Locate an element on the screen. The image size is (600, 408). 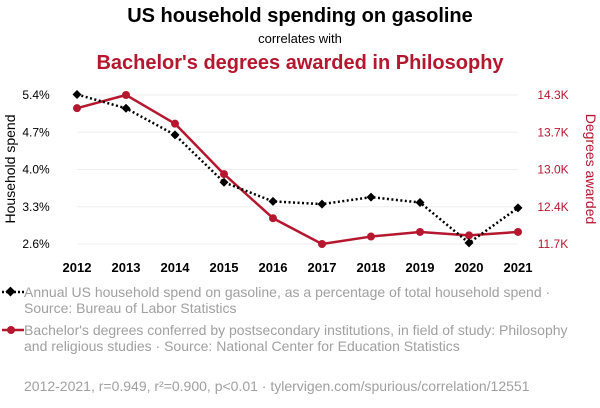
x-ticks: 2012 2013 2014 2015 2016 2017 2018 2019 2020 2021 is located at coordinates (298, 267).